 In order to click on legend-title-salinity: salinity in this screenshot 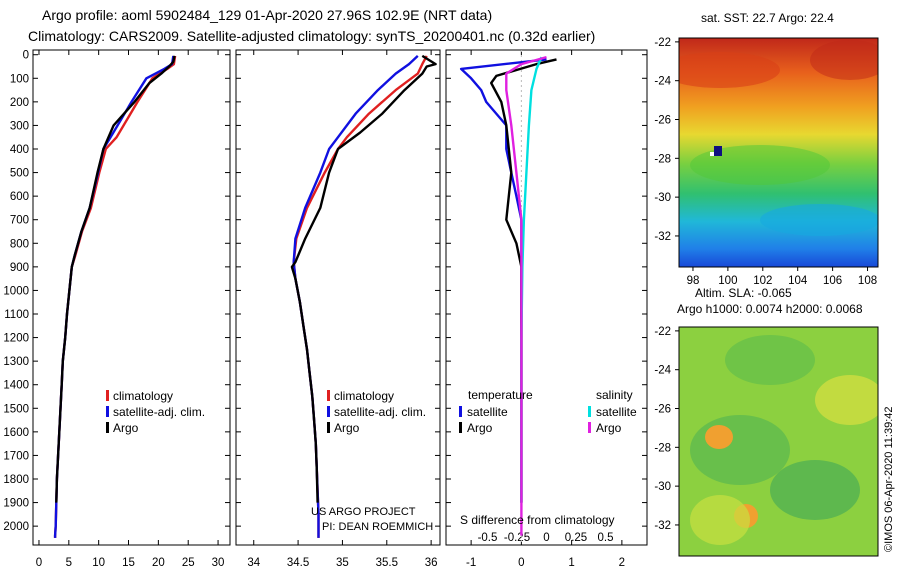, I will do `click(614, 395)`.